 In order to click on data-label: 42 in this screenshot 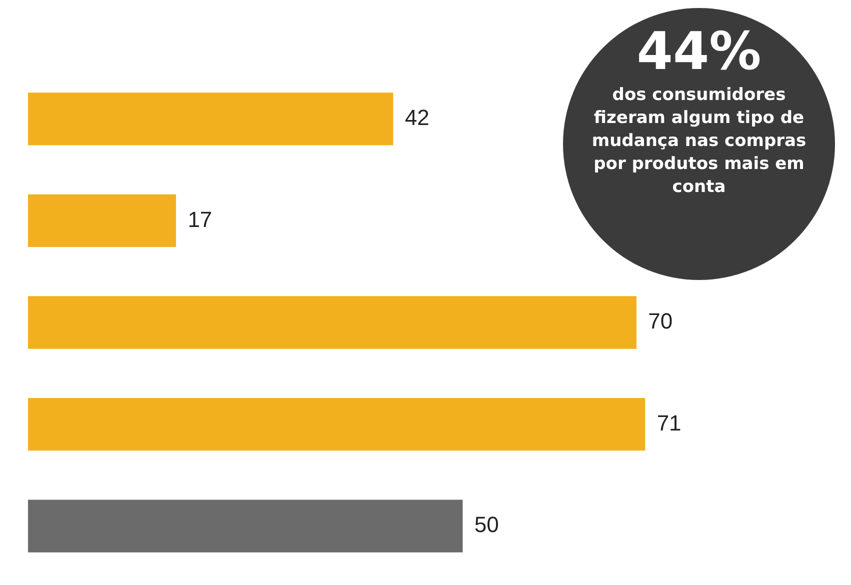, I will do `click(417, 117)`.